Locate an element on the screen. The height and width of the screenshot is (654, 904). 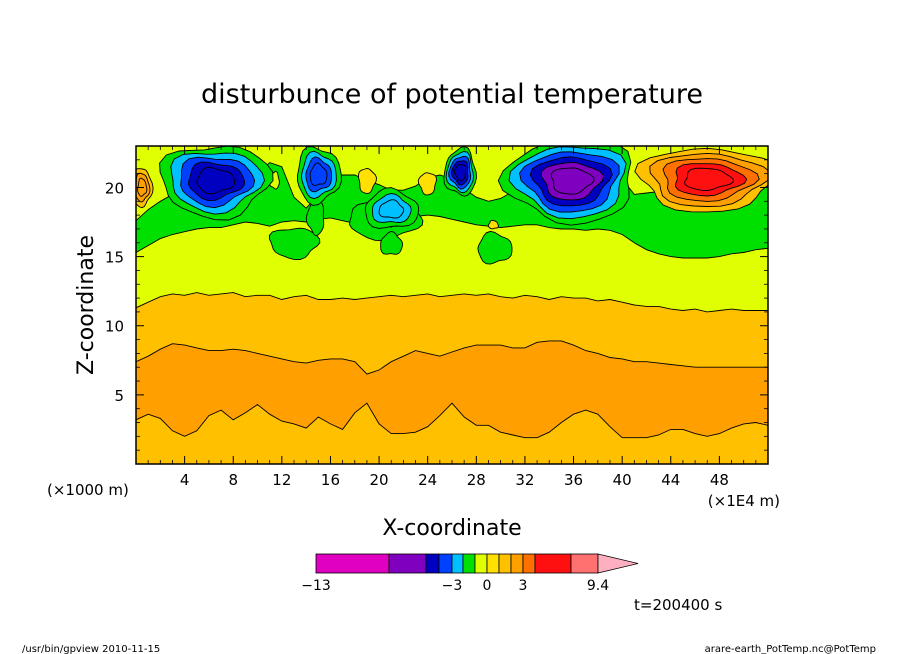
y-tick-label: 10 is located at coordinates (114, 327).